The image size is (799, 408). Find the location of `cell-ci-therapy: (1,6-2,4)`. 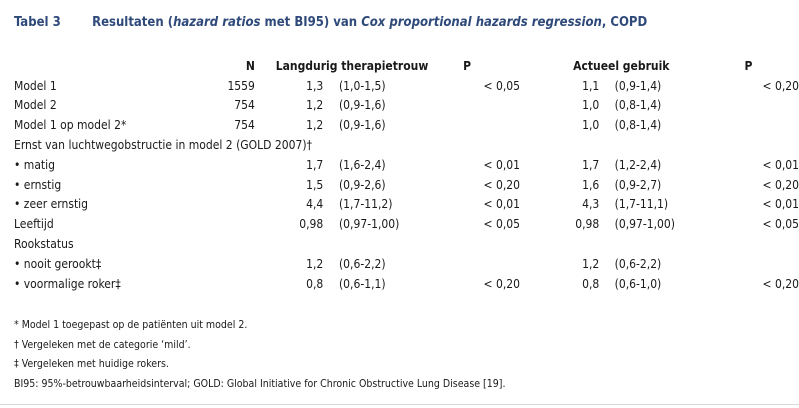

cell-ci-therapy: (1,6-2,4) is located at coordinates (362, 164).